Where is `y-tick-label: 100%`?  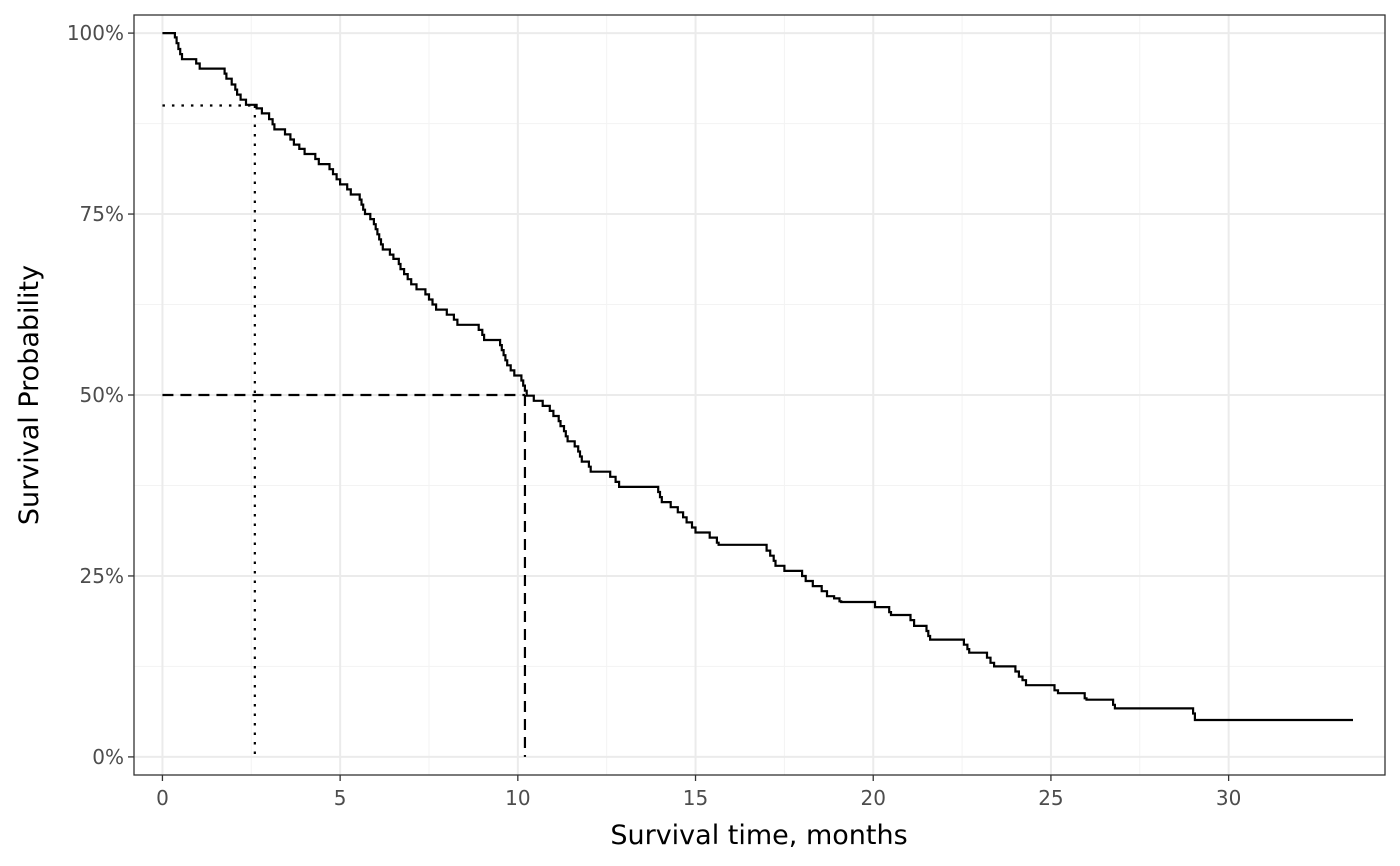
y-tick-label: 100% is located at coordinates (95, 33).